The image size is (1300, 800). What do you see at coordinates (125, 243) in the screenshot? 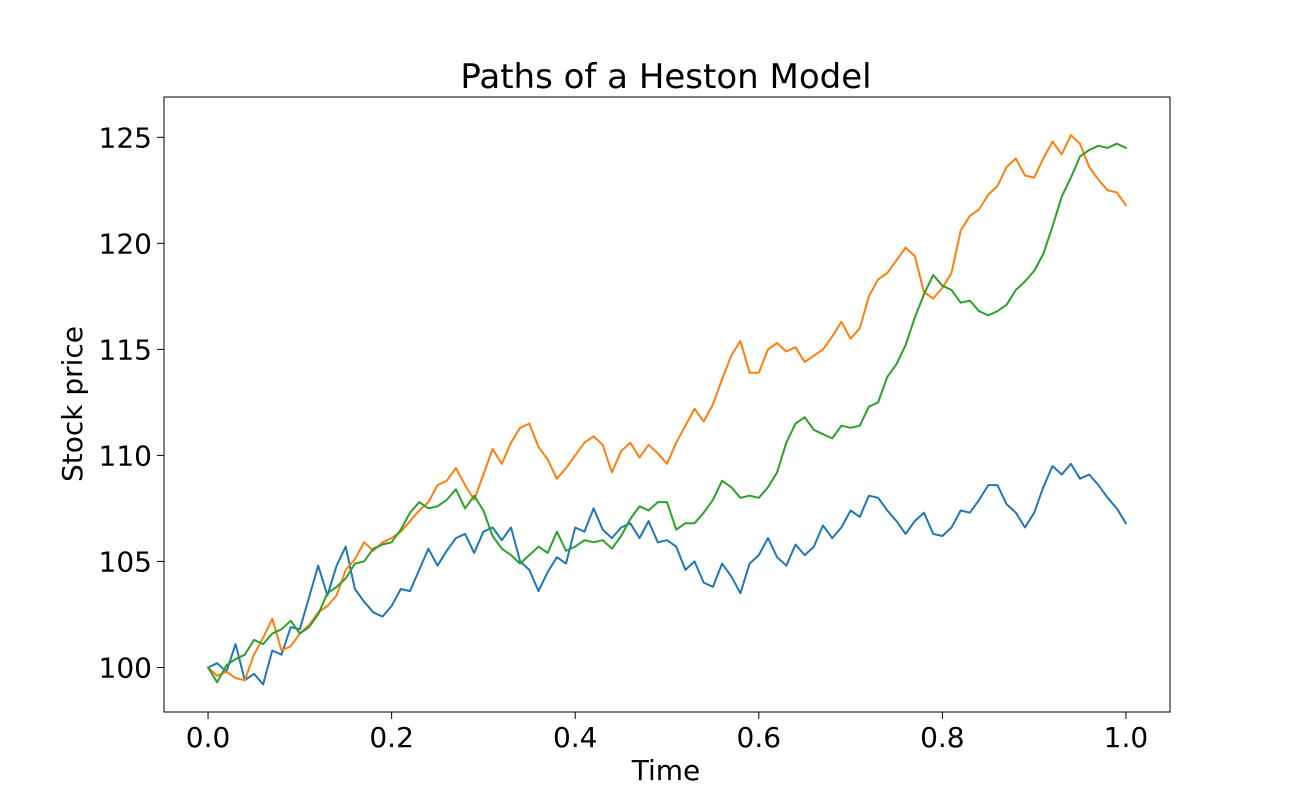
I see `y-tick-label: 120` at bounding box center [125, 243].